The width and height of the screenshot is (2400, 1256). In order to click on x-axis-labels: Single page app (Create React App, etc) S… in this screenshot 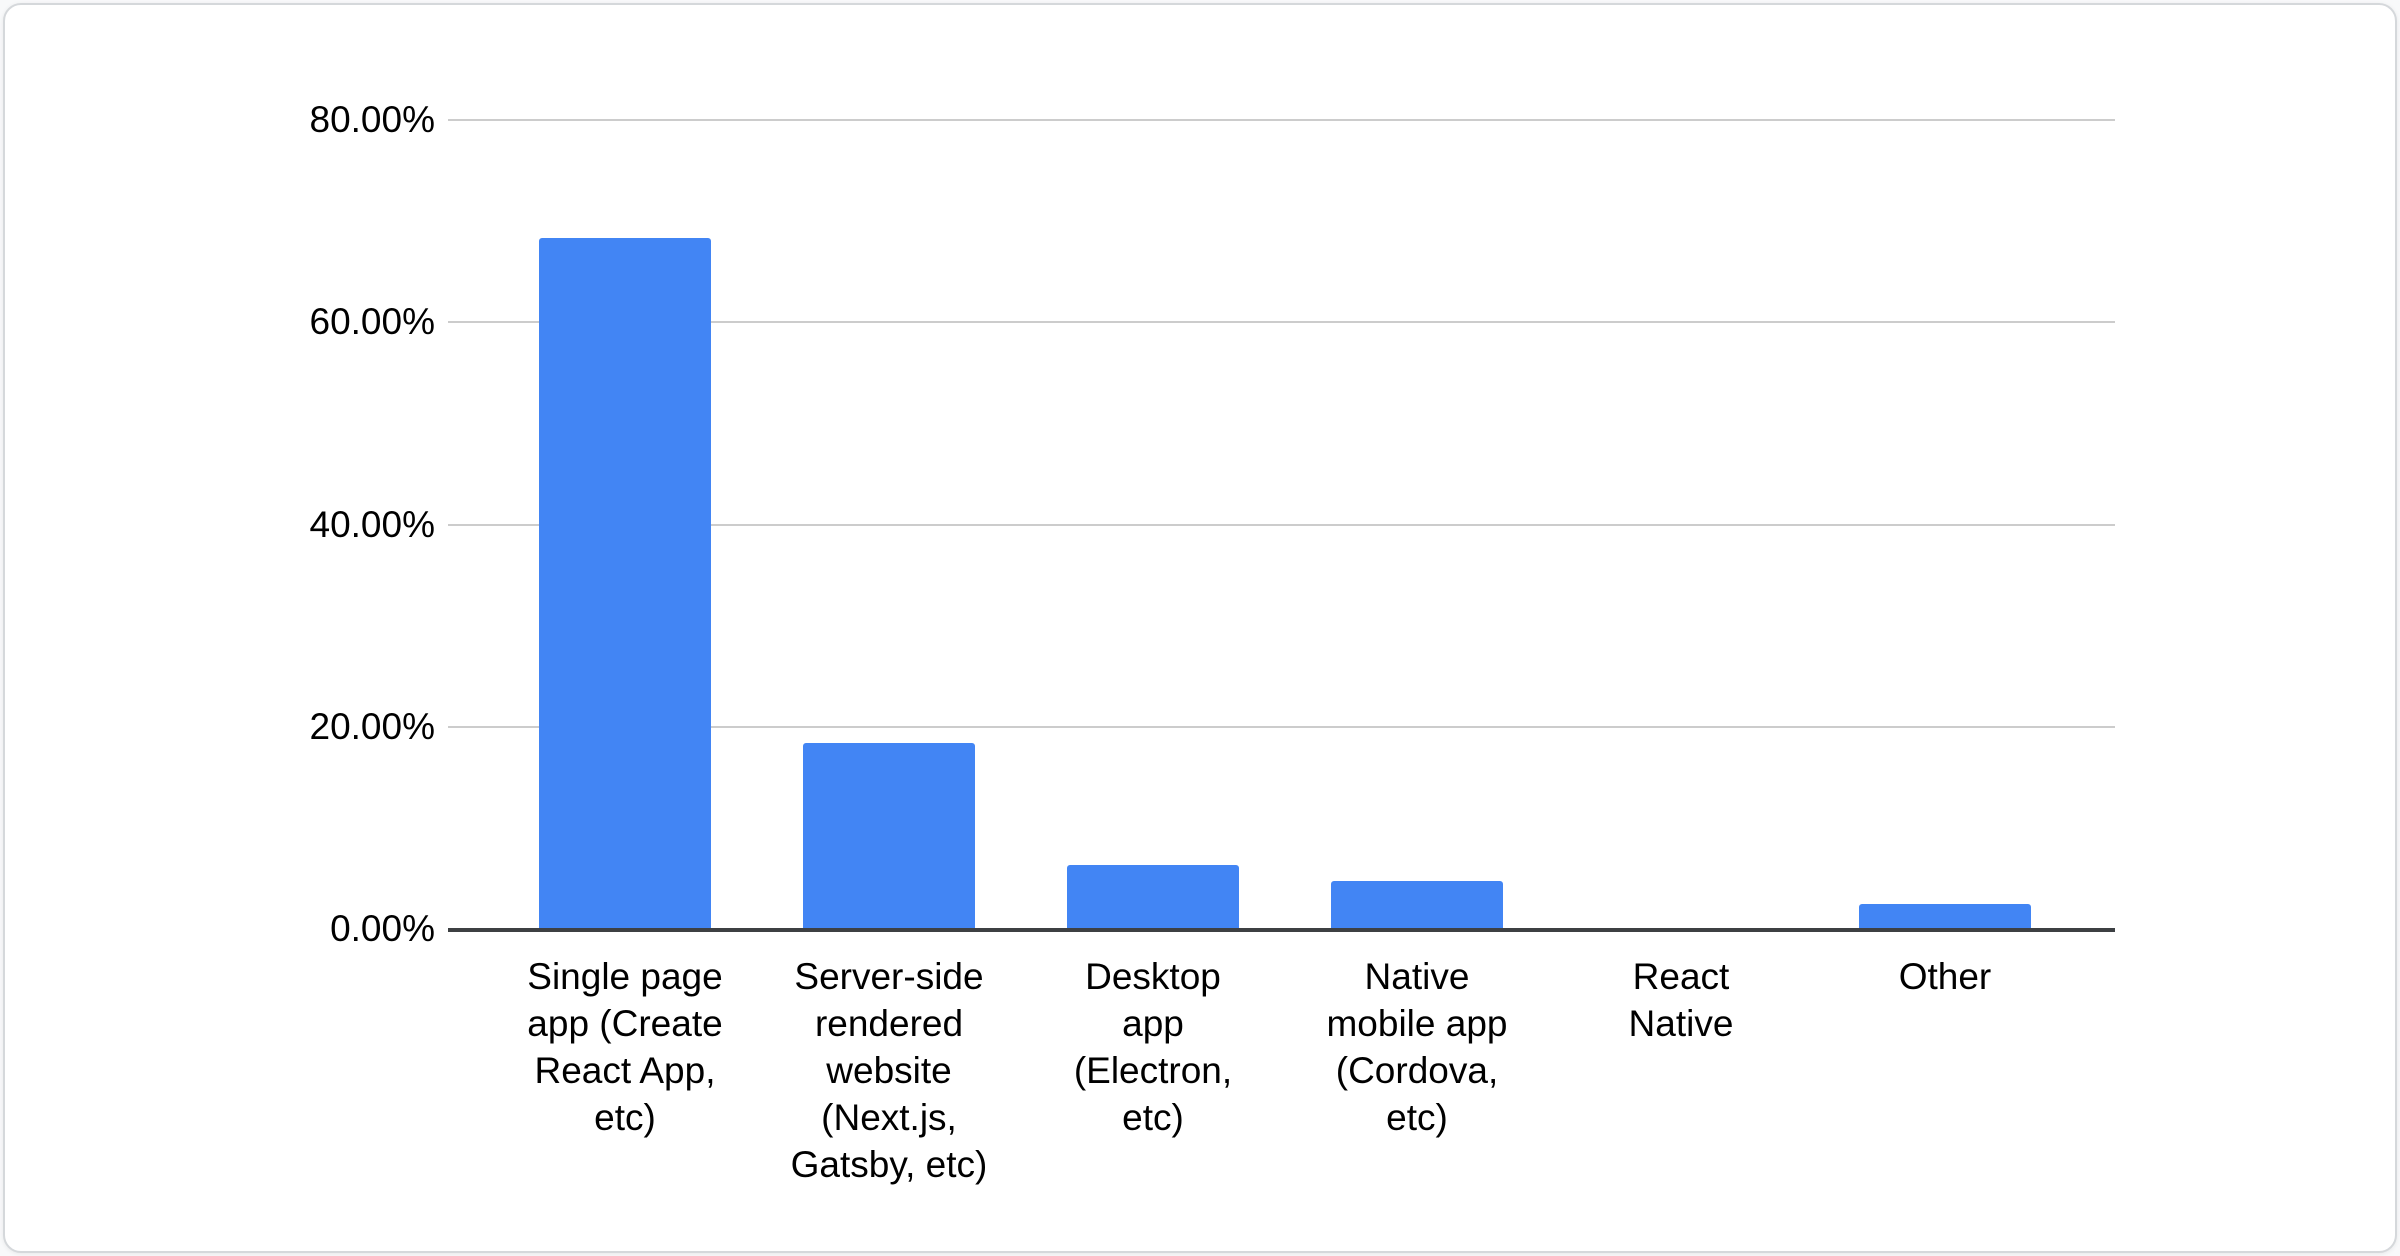, I will do `click(1285, 1070)`.